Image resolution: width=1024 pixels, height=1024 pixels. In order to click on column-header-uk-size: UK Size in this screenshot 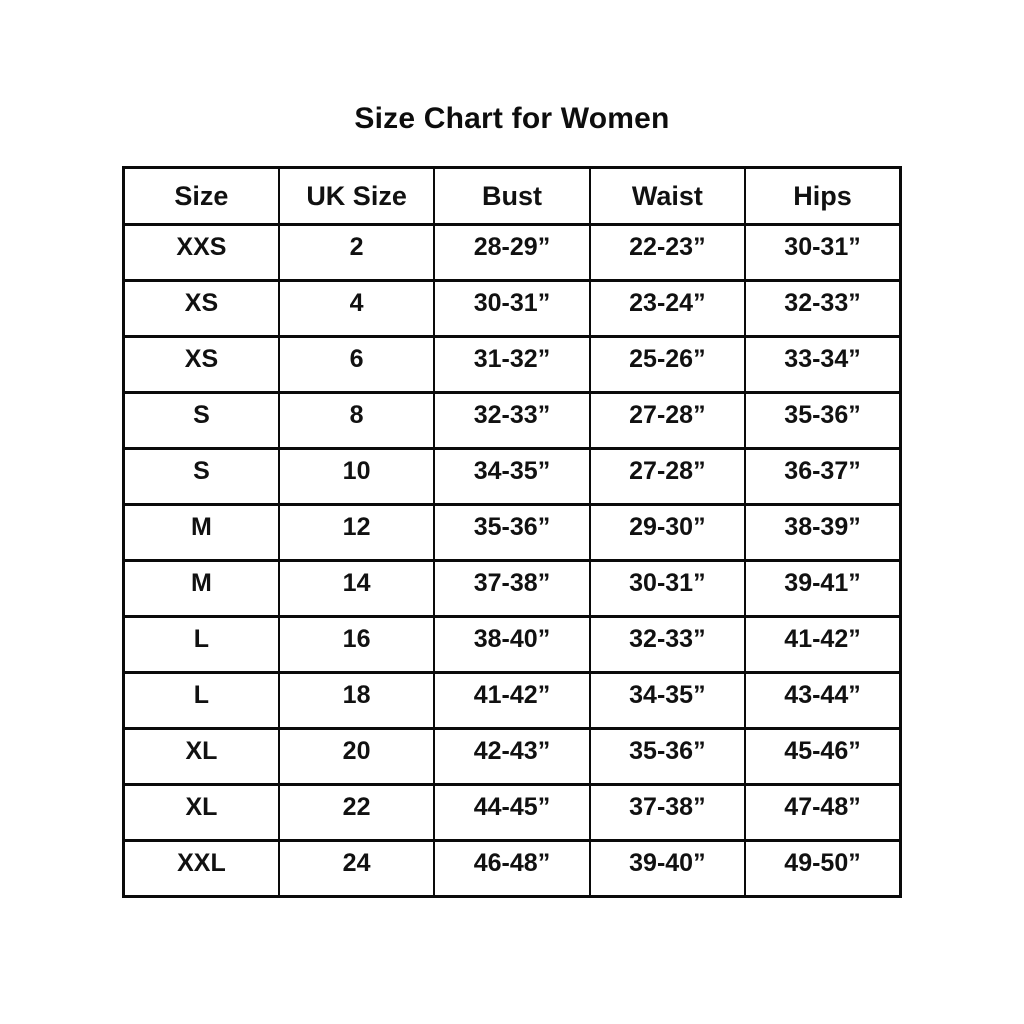, I will do `click(356, 196)`.